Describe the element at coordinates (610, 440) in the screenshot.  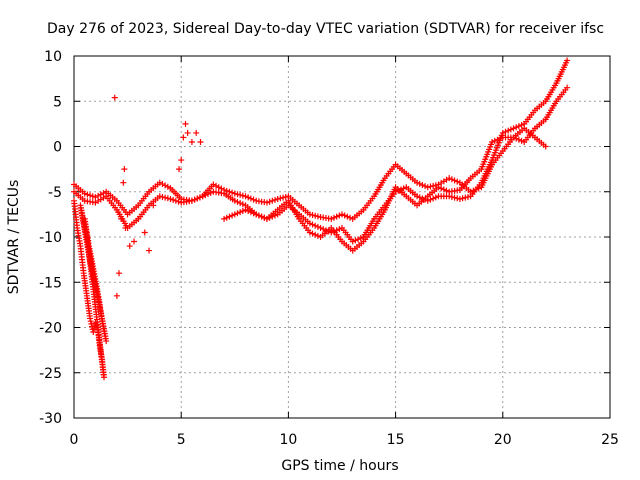
I see `x-tick-label: 25` at that location.